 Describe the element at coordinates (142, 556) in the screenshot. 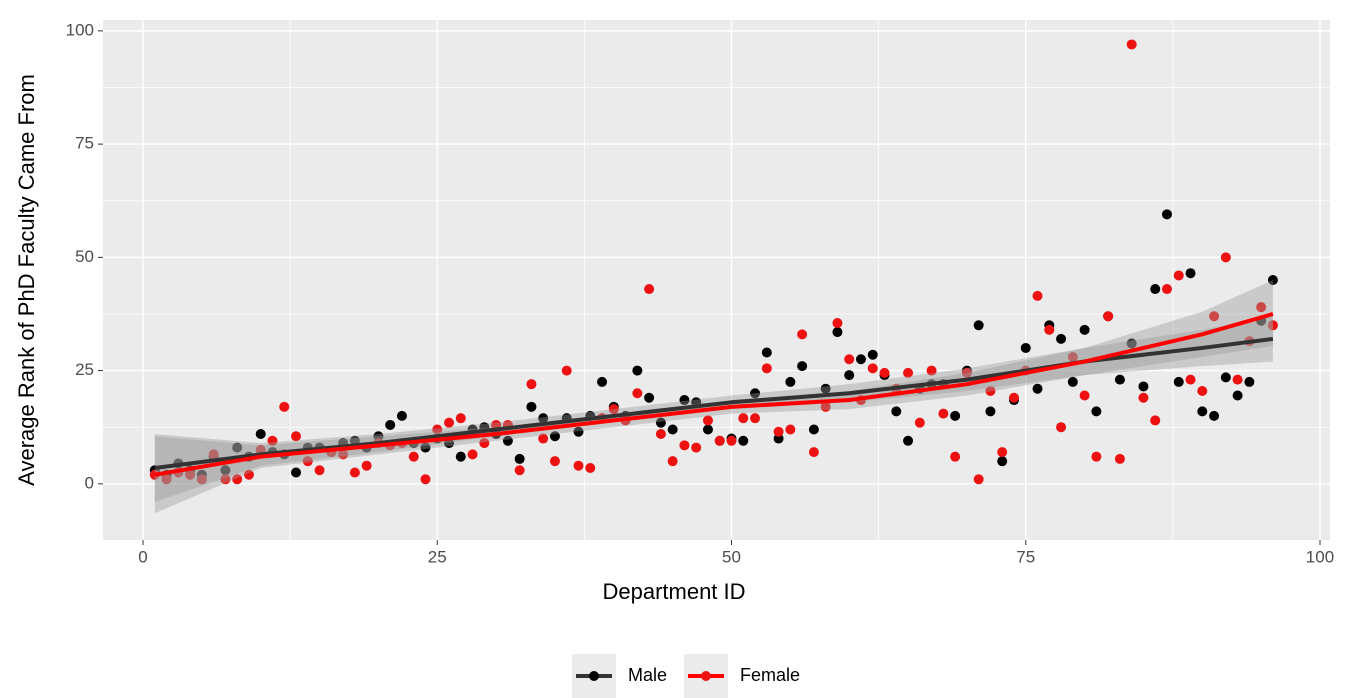

I see `x-tick-label: 0` at that location.